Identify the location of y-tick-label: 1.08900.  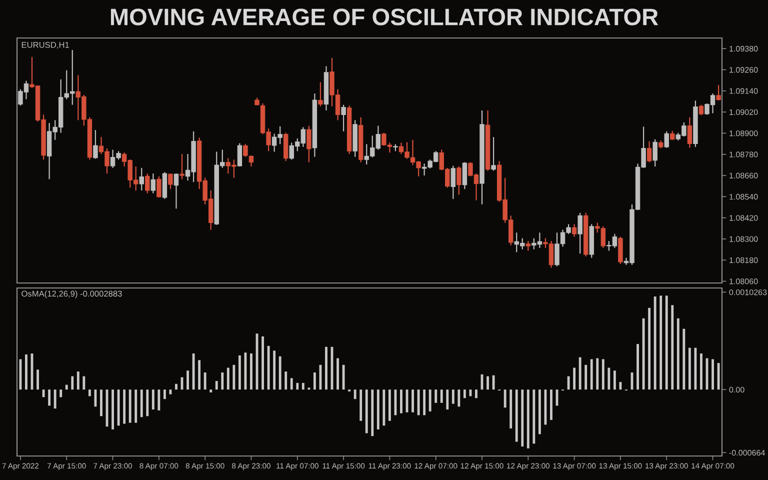
(744, 133).